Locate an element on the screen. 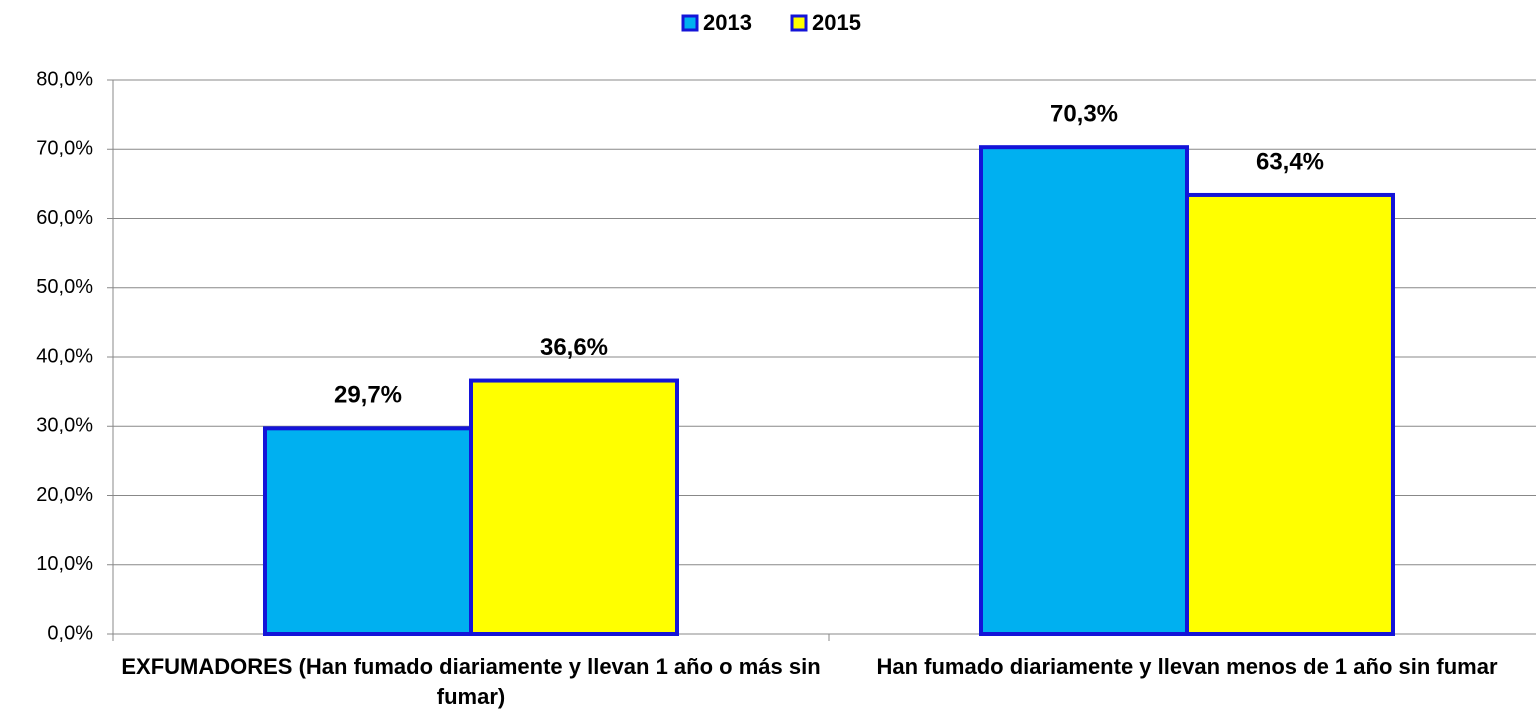 This screenshot has height=714, width=1536. y-tick-label: 80,0% is located at coordinates (64, 79).